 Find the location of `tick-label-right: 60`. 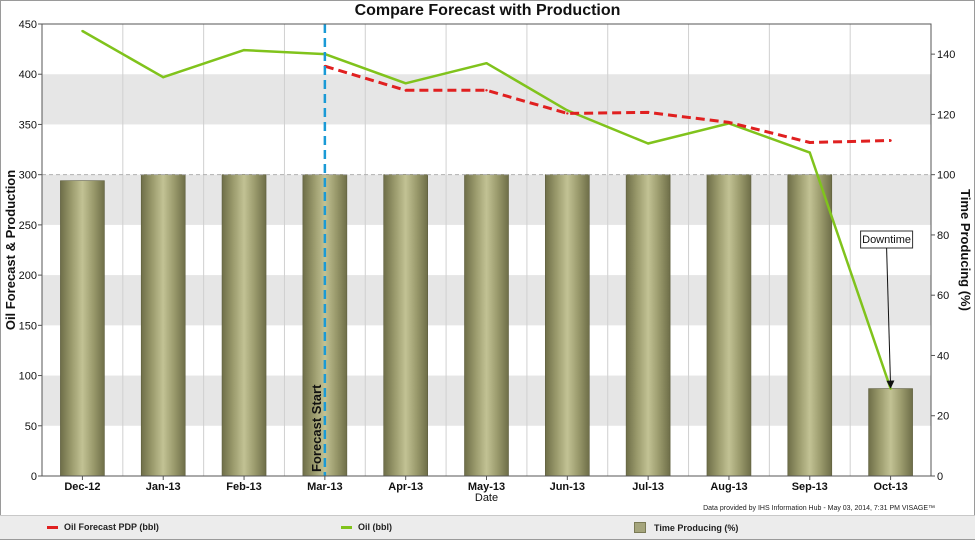

tick-label-right: 60 is located at coordinates (943, 296).